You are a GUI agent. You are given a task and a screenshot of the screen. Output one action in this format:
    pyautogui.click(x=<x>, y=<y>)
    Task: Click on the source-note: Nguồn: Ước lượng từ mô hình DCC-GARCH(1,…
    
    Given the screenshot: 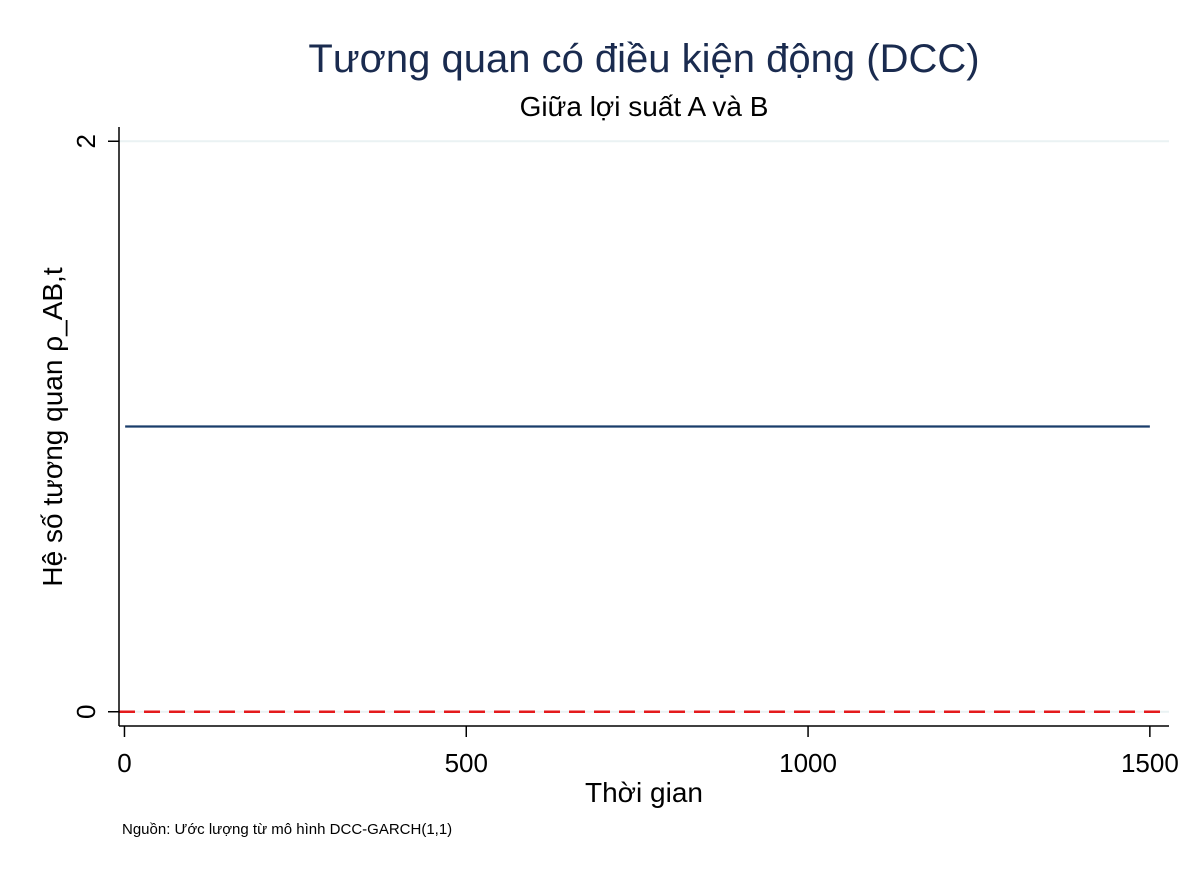 What is the action you would take?
    pyautogui.click(x=287, y=829)
    